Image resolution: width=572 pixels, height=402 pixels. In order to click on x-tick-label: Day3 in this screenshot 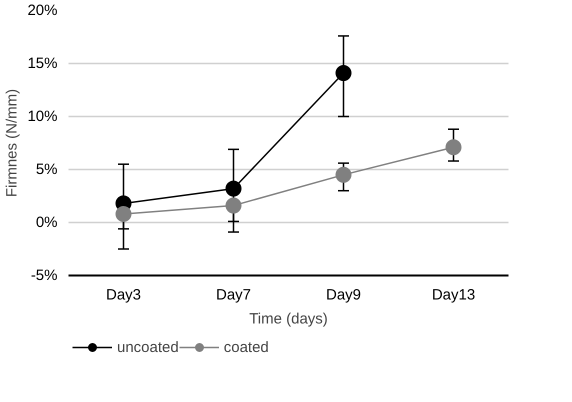, I will do `click(124, 295)`.